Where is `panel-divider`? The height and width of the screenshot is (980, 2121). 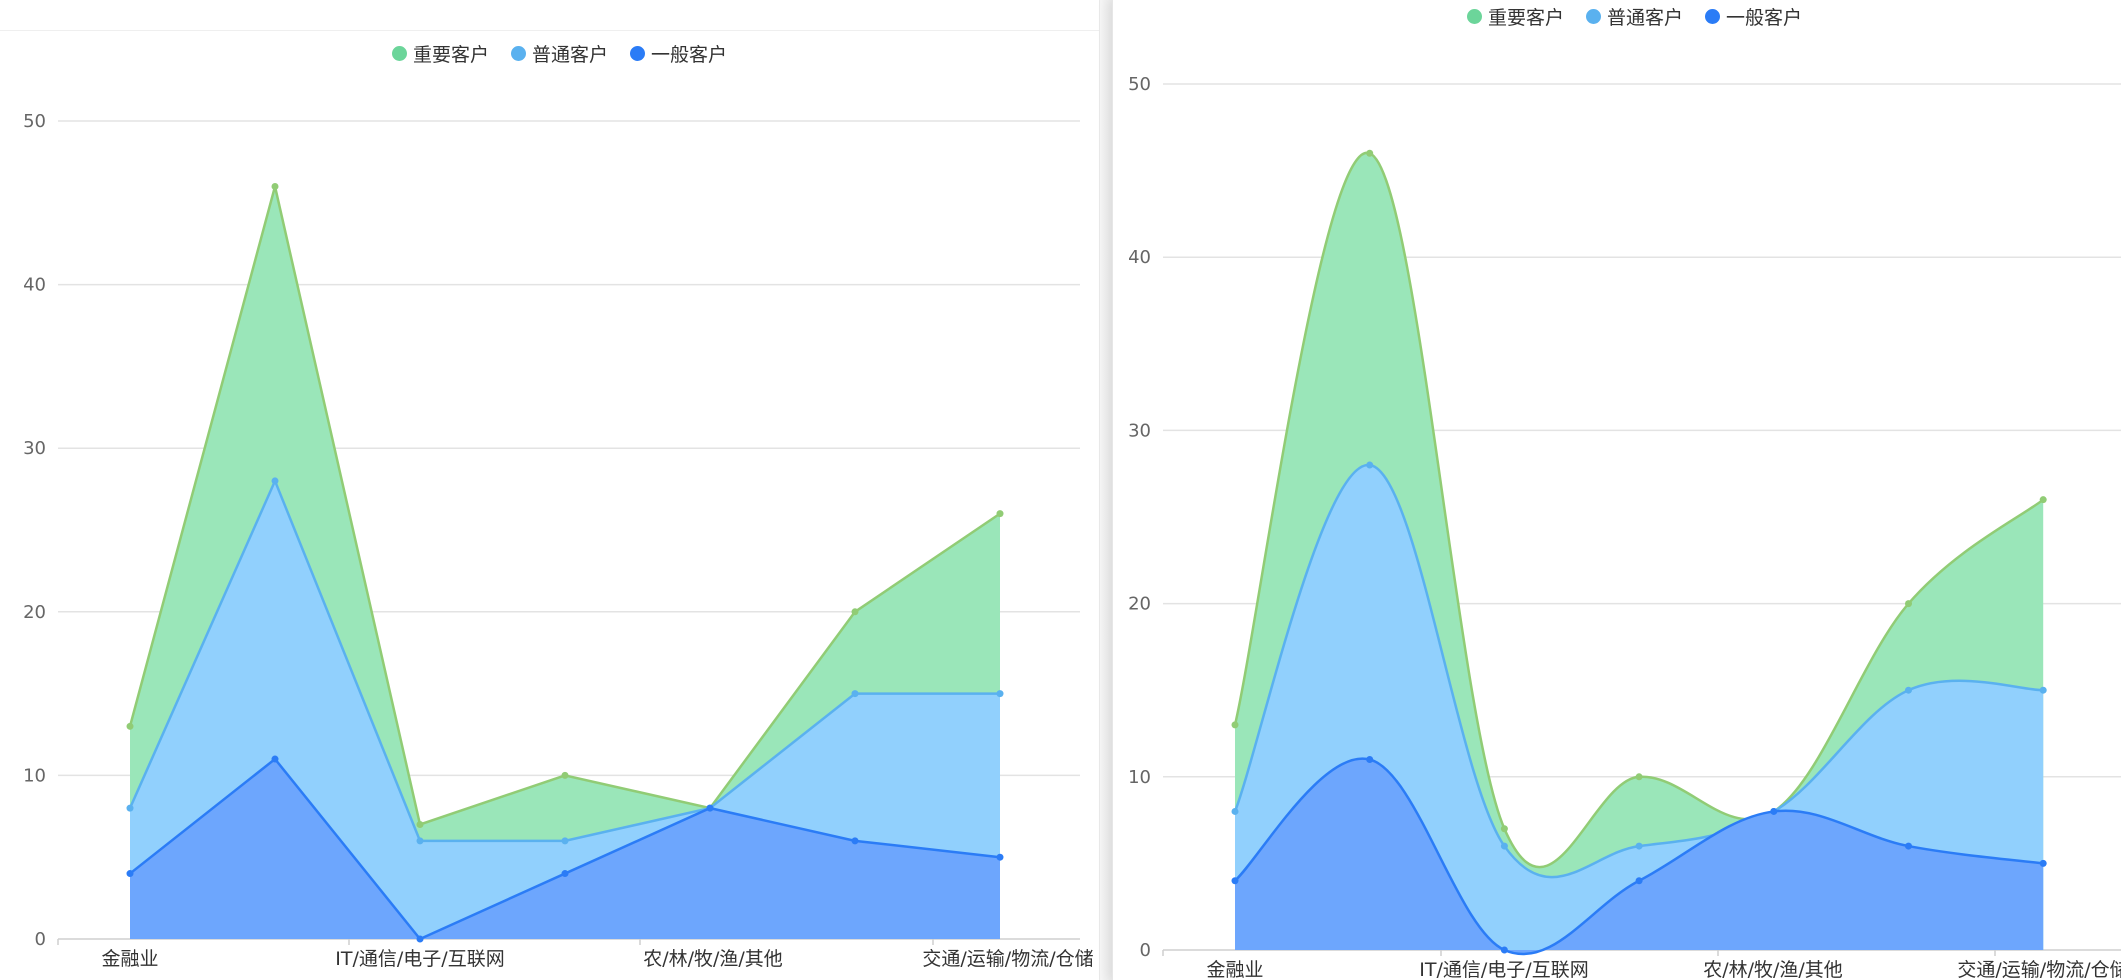
panel-divider is located at coordinates (1106, 490).